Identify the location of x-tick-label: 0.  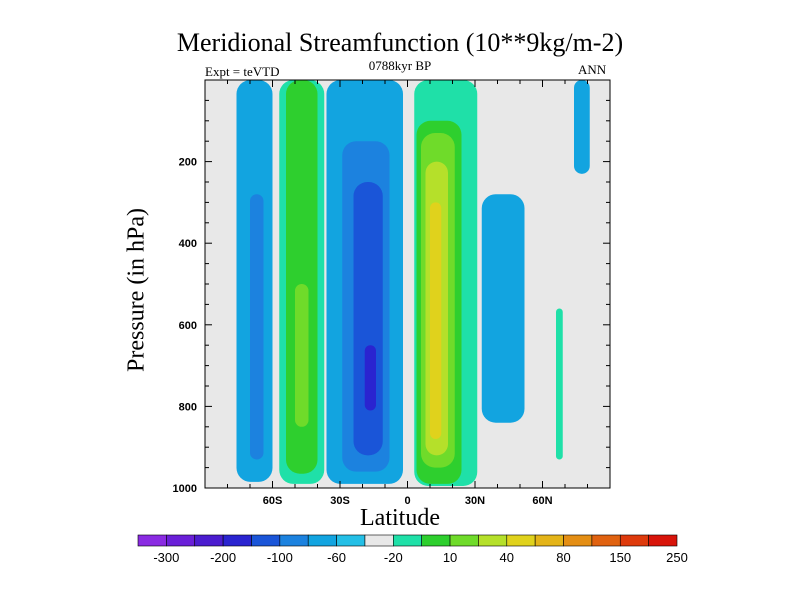
(407, 501).